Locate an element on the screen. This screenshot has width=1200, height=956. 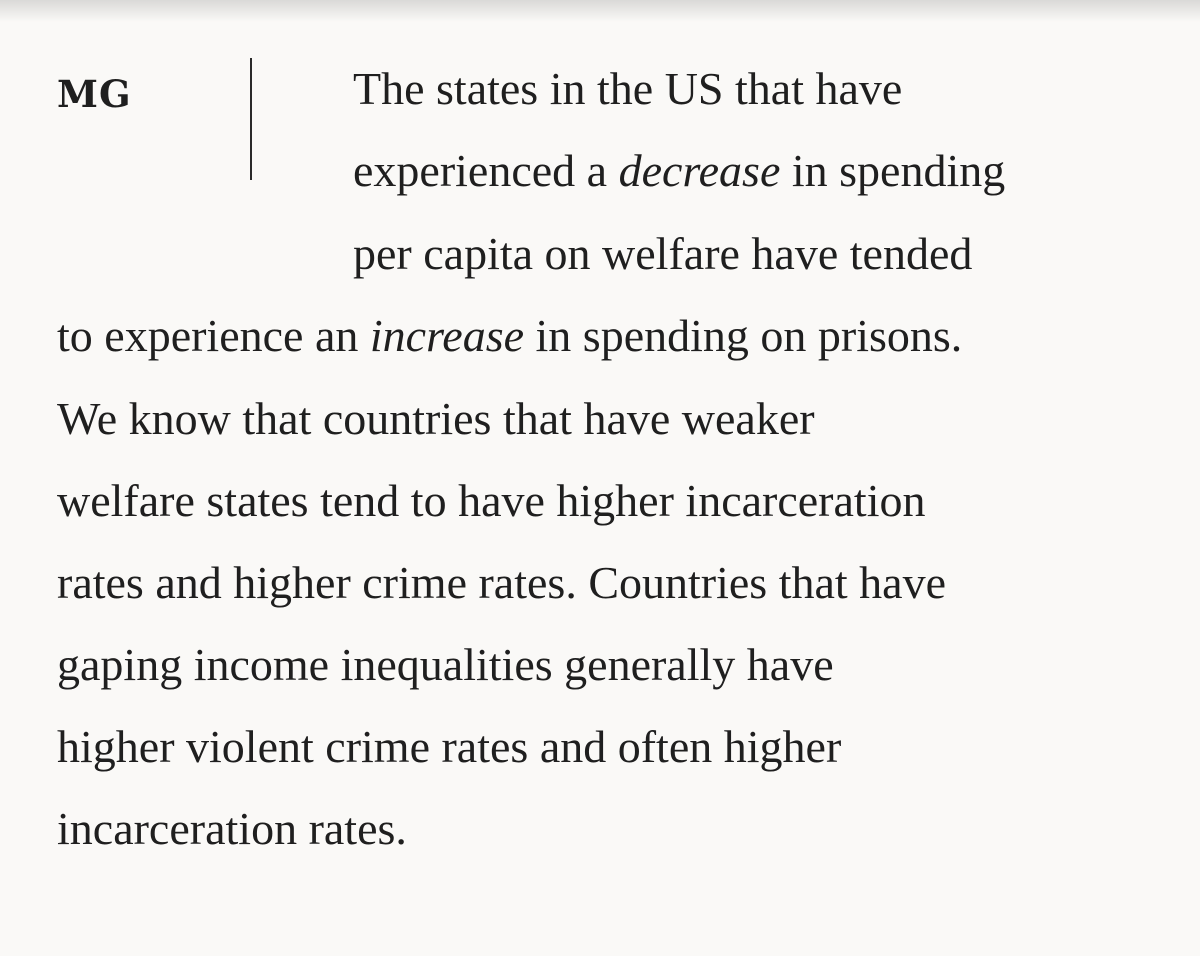
text-segment: The states in the US that have is located at coordinates (628, 88).